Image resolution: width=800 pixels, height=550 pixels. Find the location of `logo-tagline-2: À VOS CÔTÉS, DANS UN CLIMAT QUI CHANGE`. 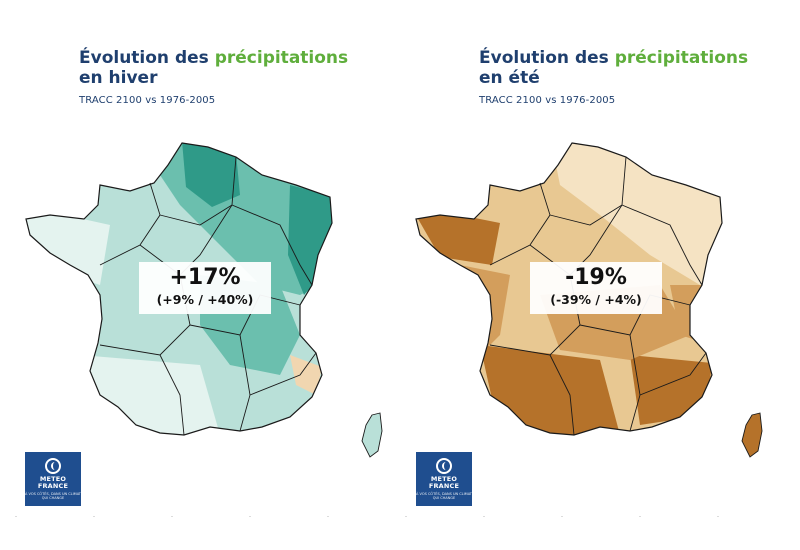

logo-tagline-2: À VOS CÔTÉS, DANS UN CLIMAT QUI CHANGE is located at coordinates (444, 496).